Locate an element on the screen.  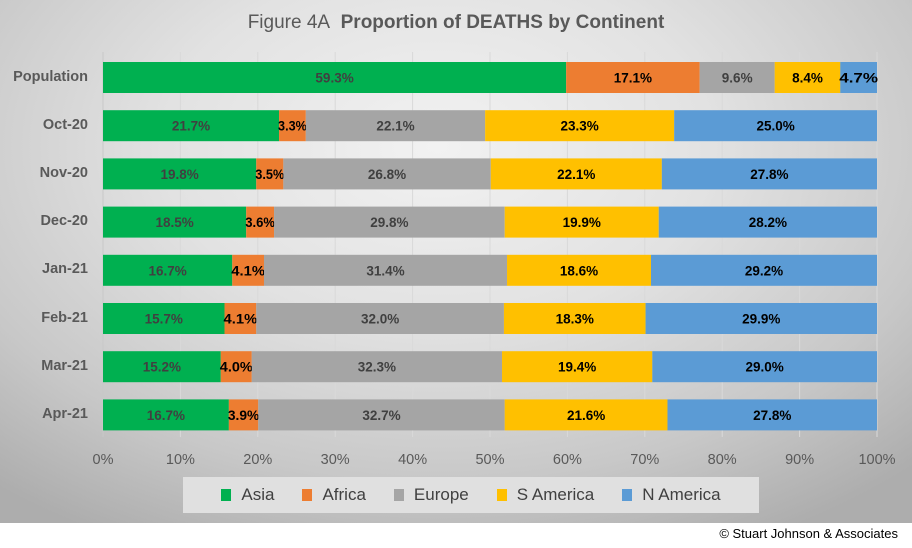
data-label: 29.8% is located at coordinates (389, 222).